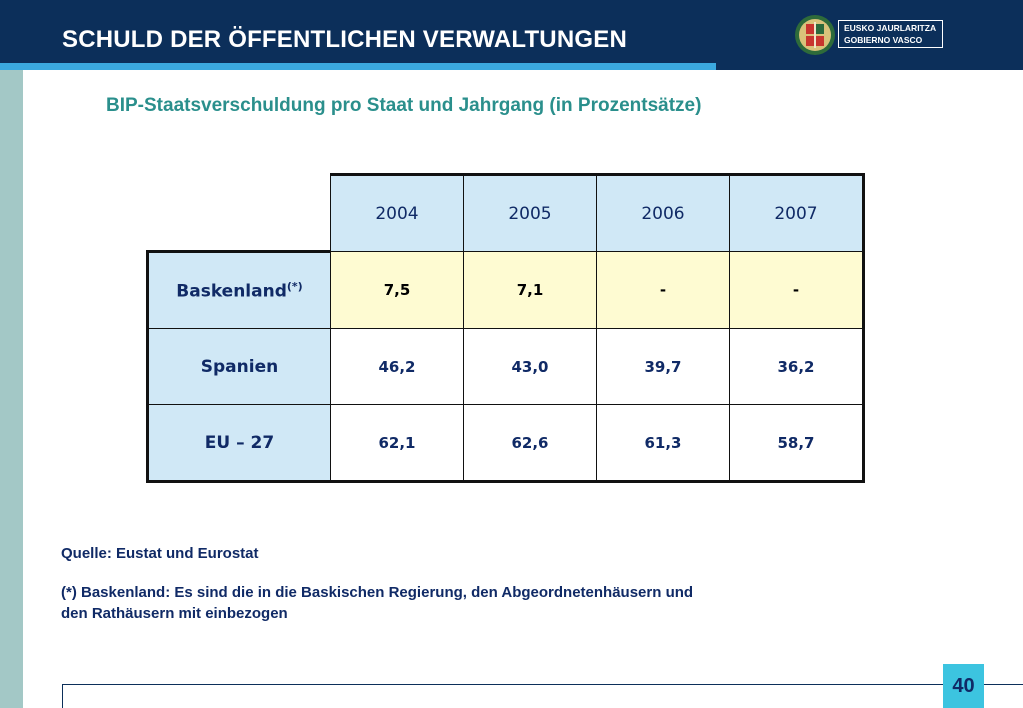 The height and width of the screenshot is (708, 1023). I want to click on row-label: EU – 27, so click(238, 443).